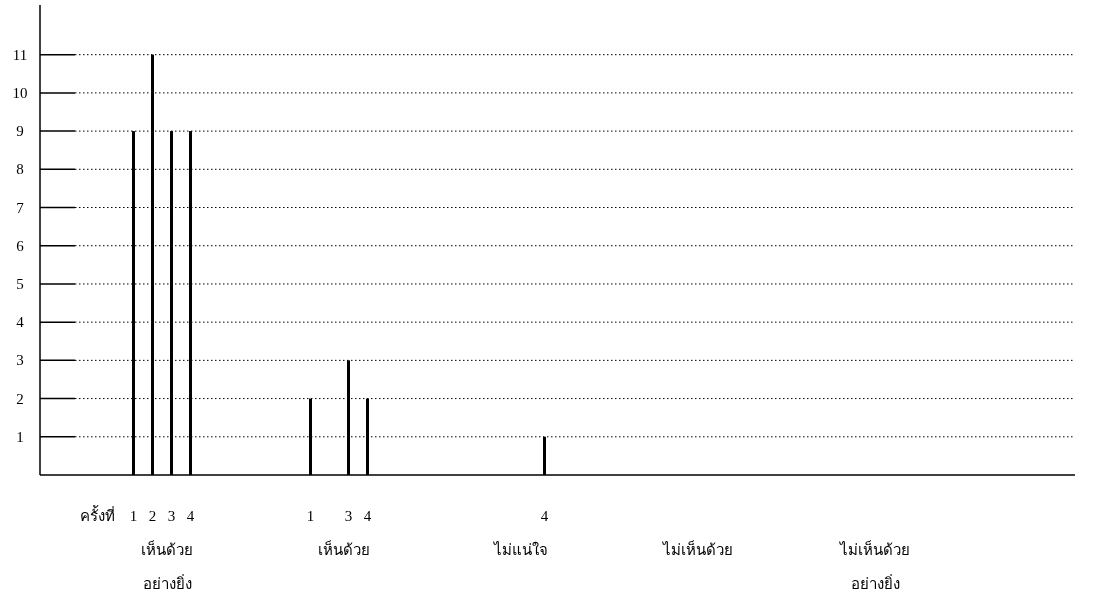  I want to click on x-tick-label: ไม่เห็นด้วย, so click(697, 549).